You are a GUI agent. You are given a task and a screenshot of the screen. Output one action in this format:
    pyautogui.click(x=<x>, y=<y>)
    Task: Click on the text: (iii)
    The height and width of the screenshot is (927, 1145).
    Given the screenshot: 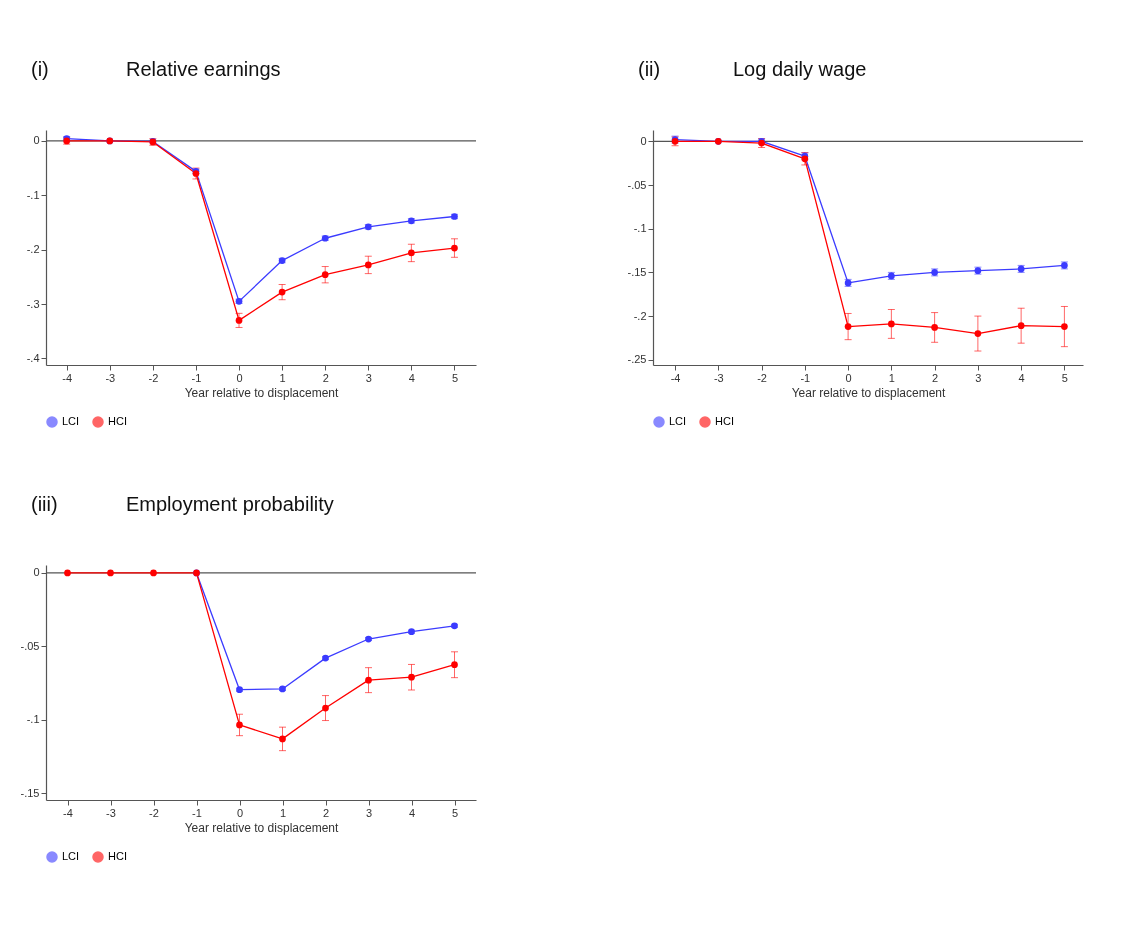 What is the action you would take?
    pyautogui.click(x=44, y=504)
    